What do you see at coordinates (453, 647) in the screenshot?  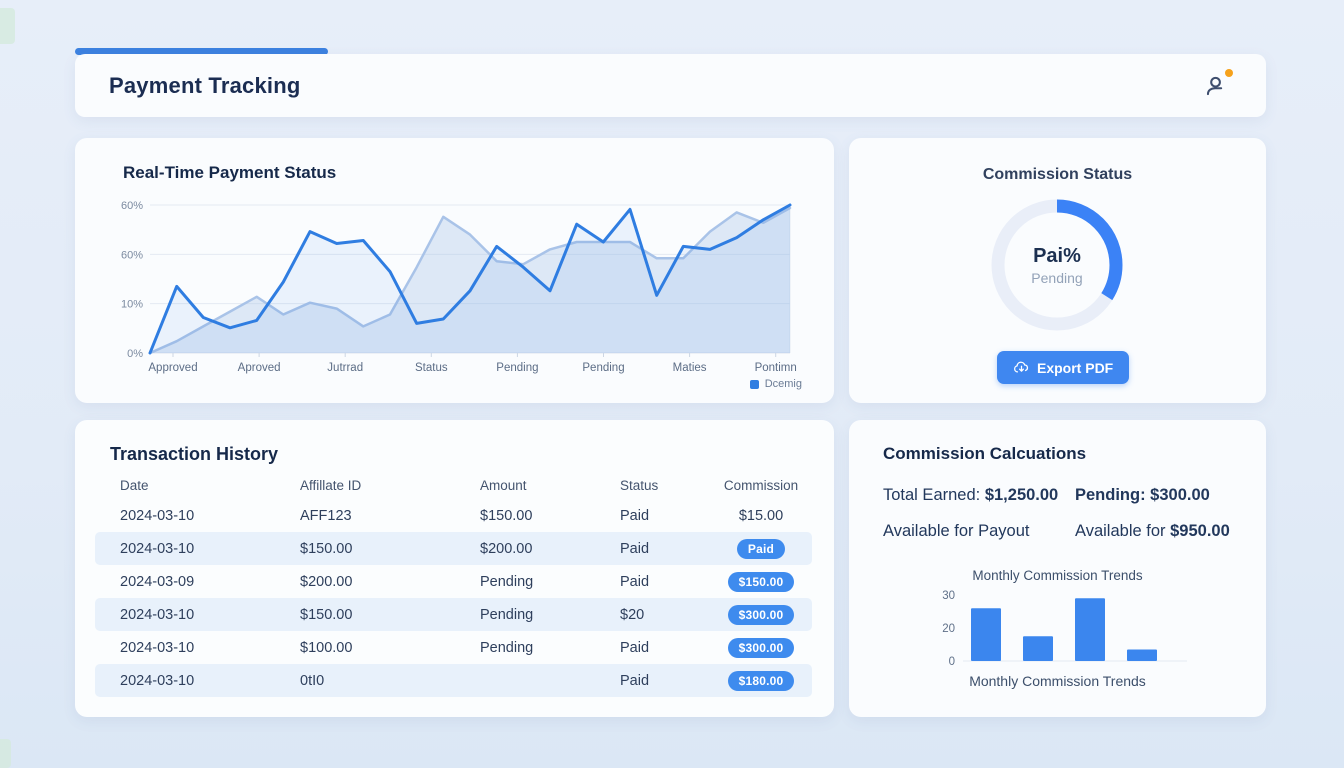 I see `table-row: 2024-03-10 $100.00 Pending Paid $300.00` at bounding box center [453, 647].